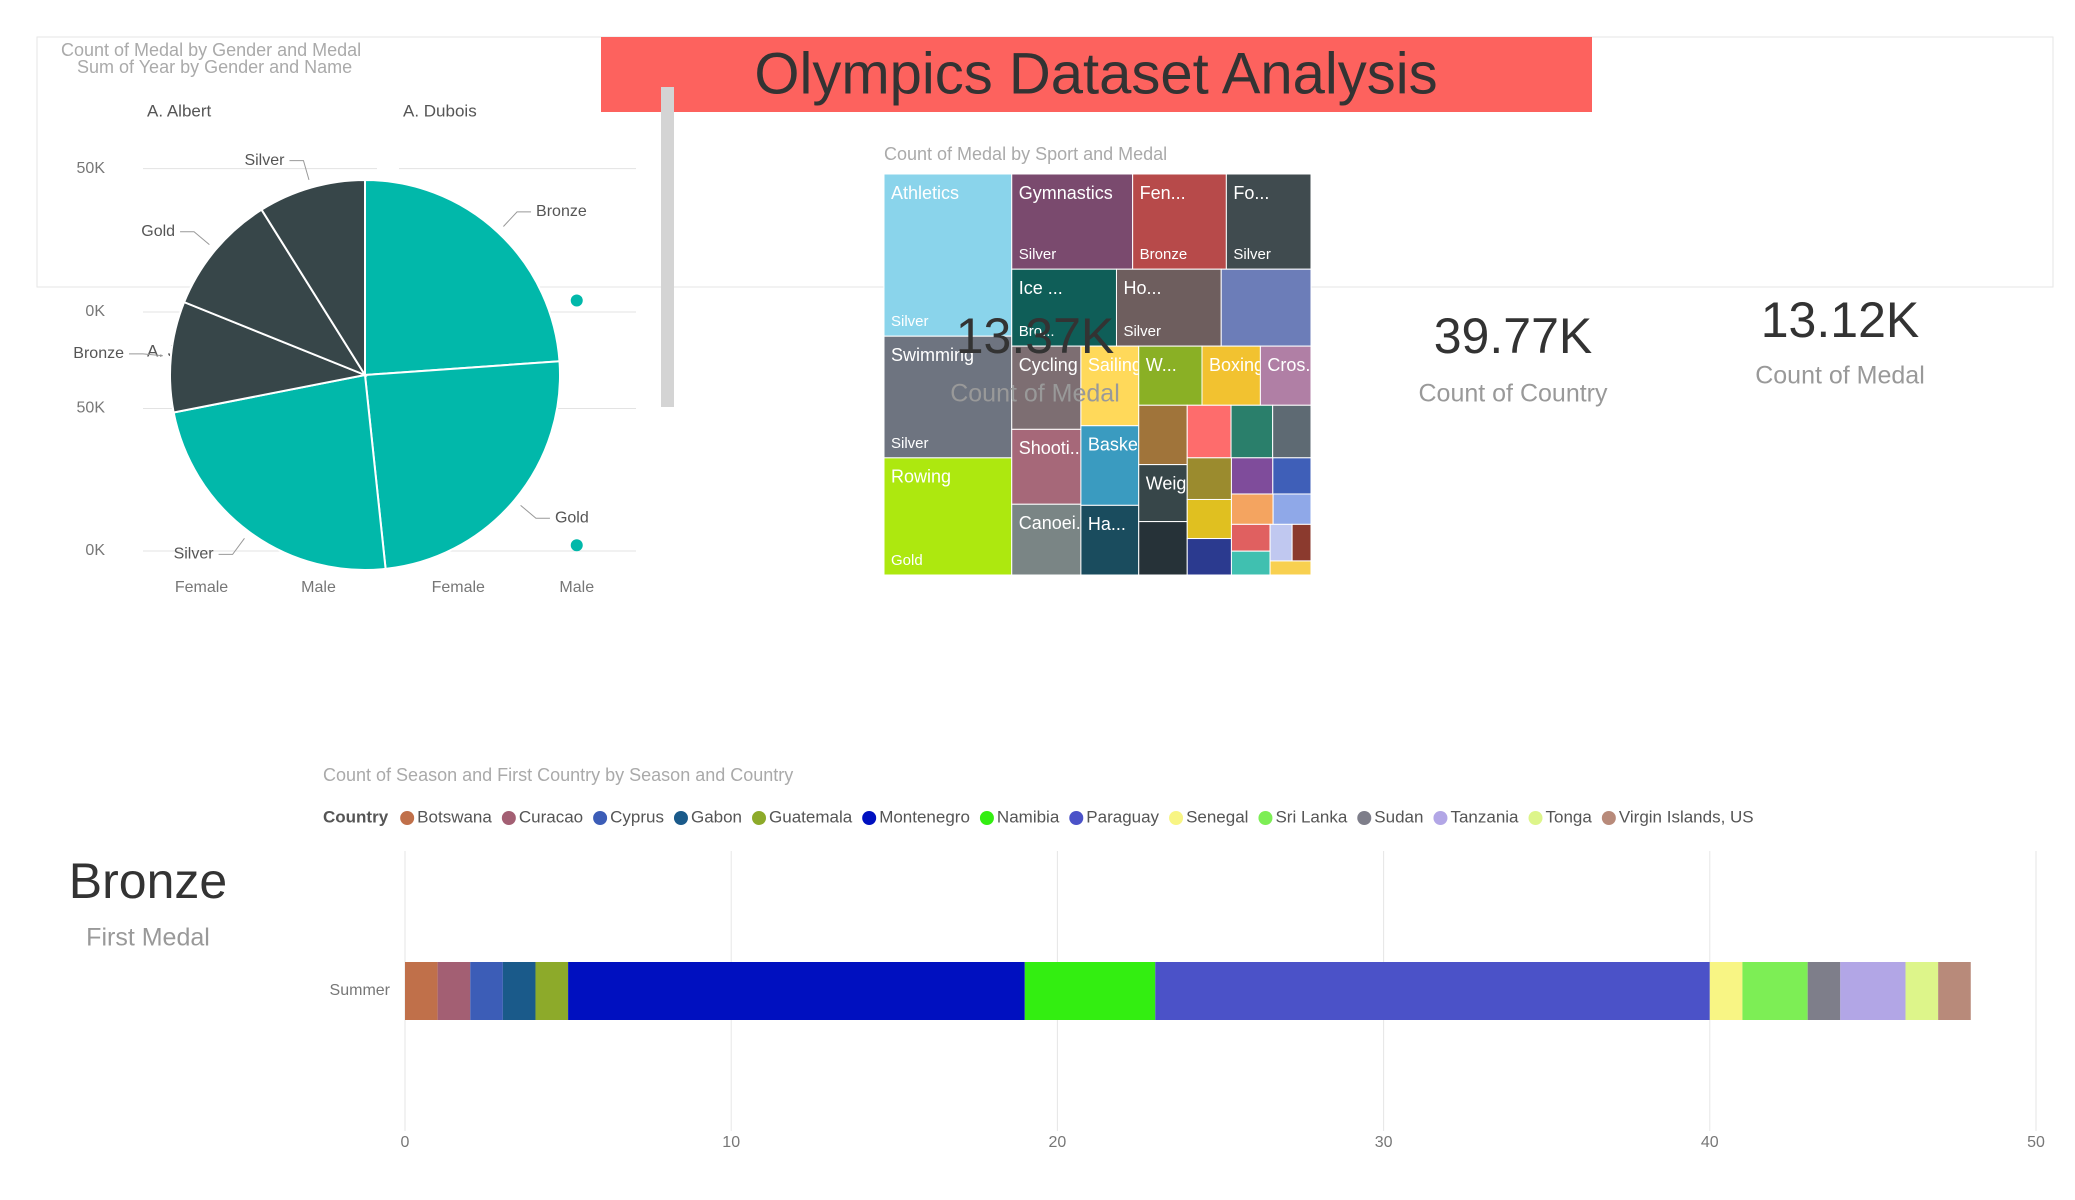 The image size is (2075, 1200). What do you see at coordinates (811, 816) in the screenshot?
I see `legend-label: Guatemala` at bounding box center [811, 816].